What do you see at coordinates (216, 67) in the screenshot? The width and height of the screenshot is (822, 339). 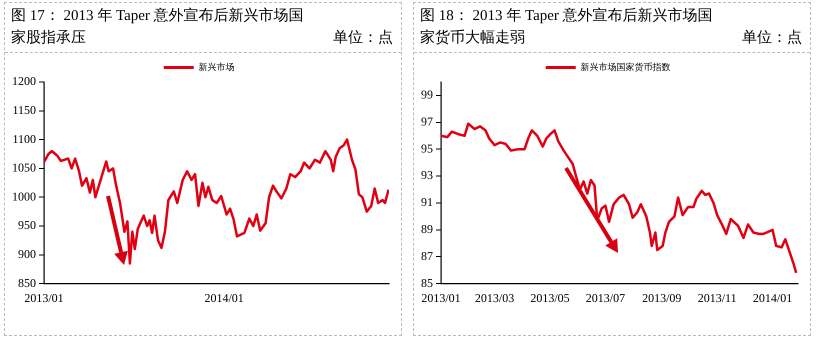 I see `legend-label: 新兴市场` at bounding box center [216, 67].